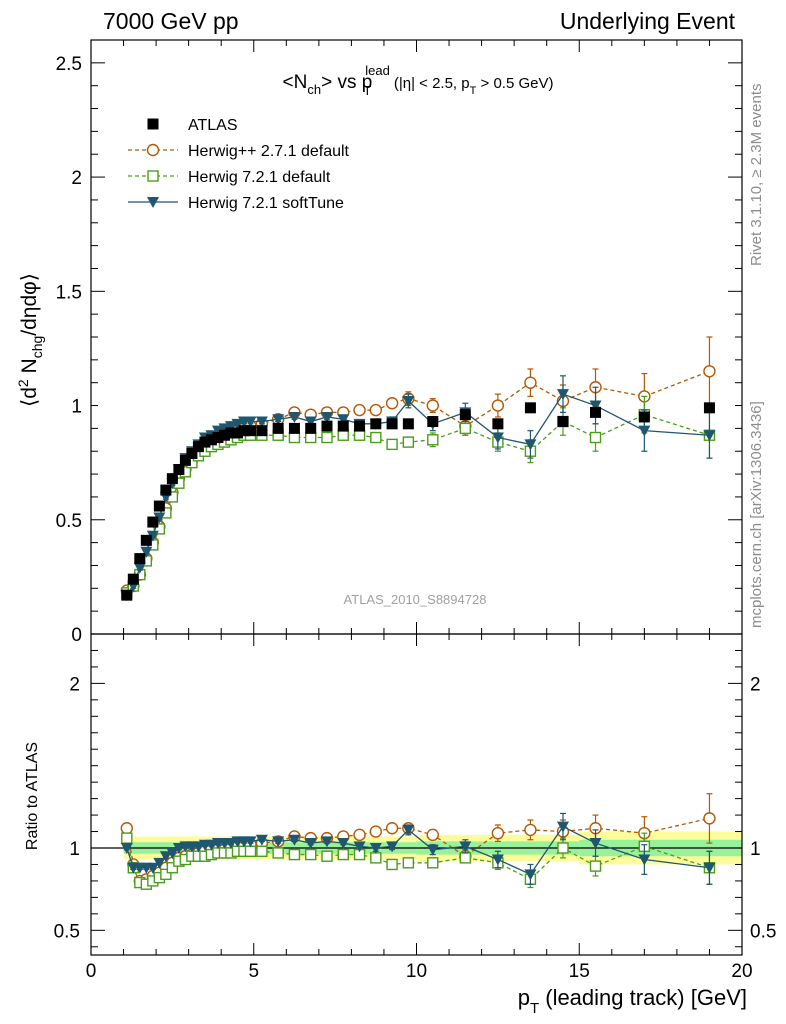  What do you see at coordinates (755, 849) in the screenshot?
I see `ratio-y-tick-label-right: 1` at bounding box center [755, 849].